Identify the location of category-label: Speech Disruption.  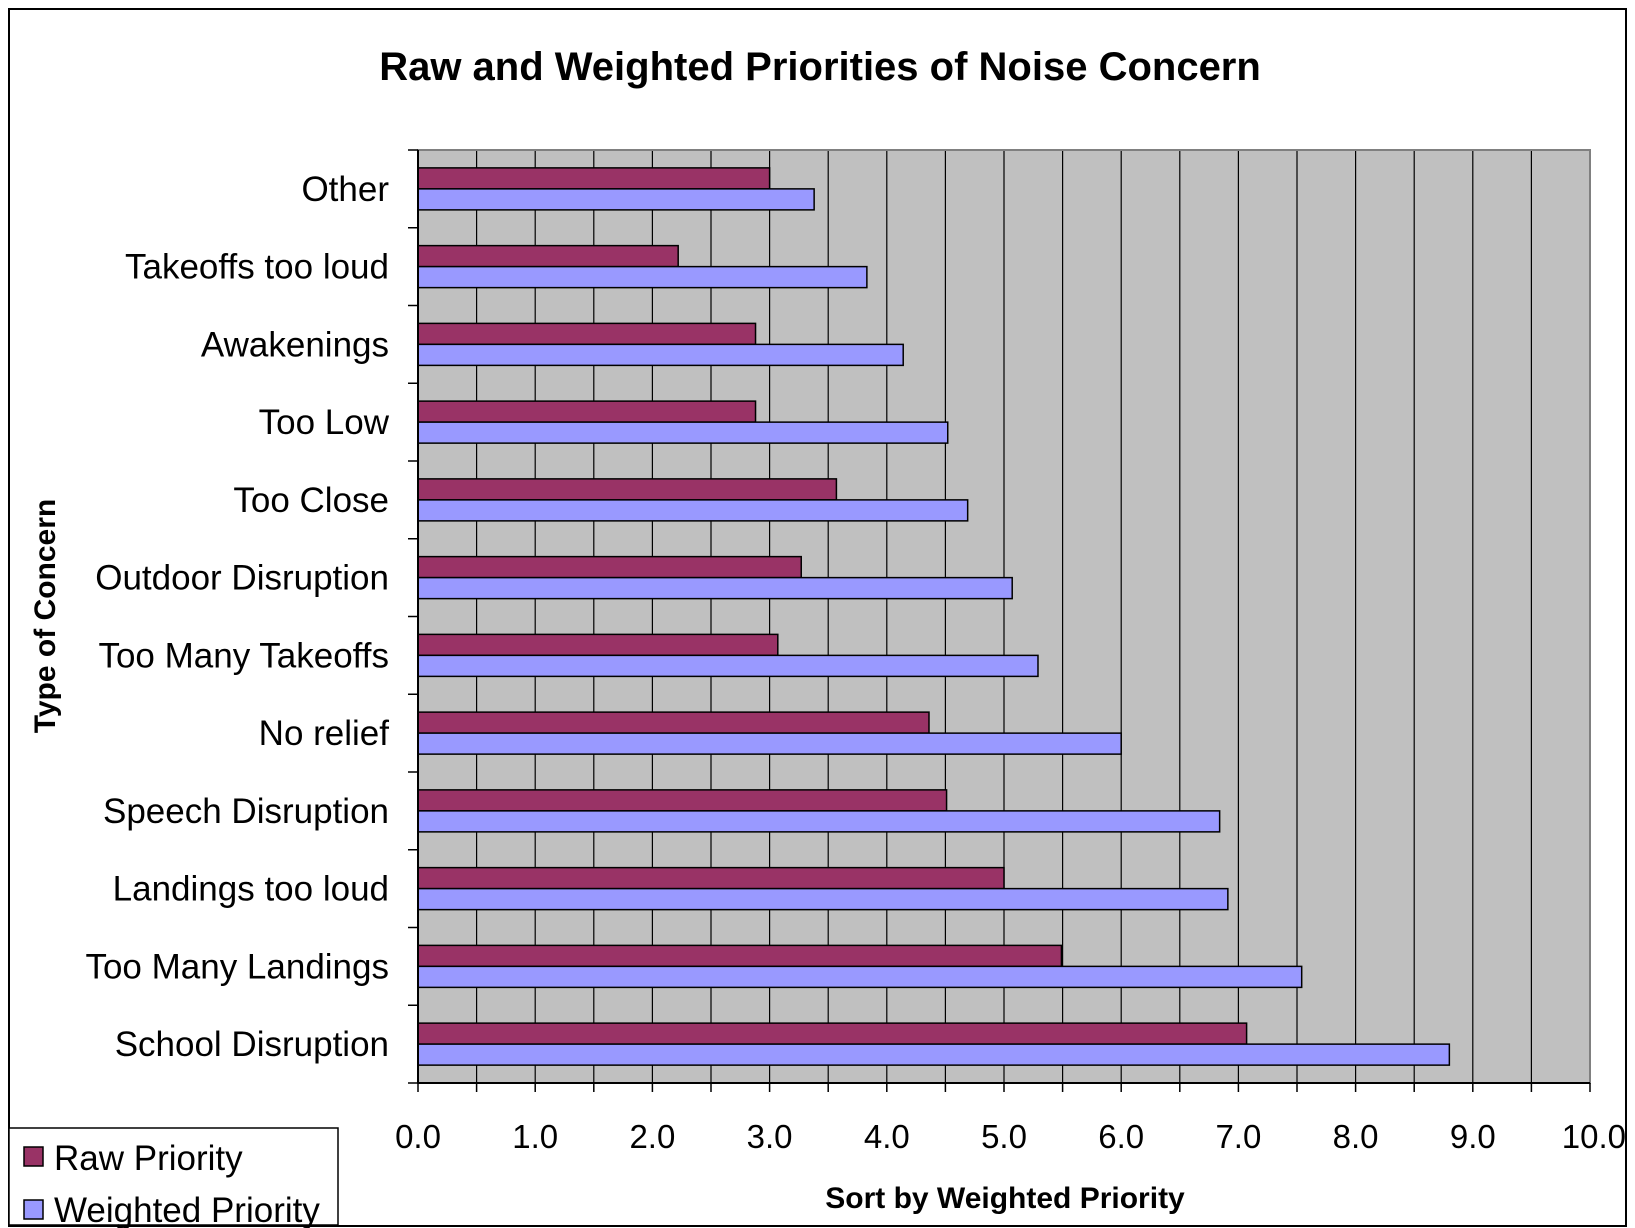
(246, 811).